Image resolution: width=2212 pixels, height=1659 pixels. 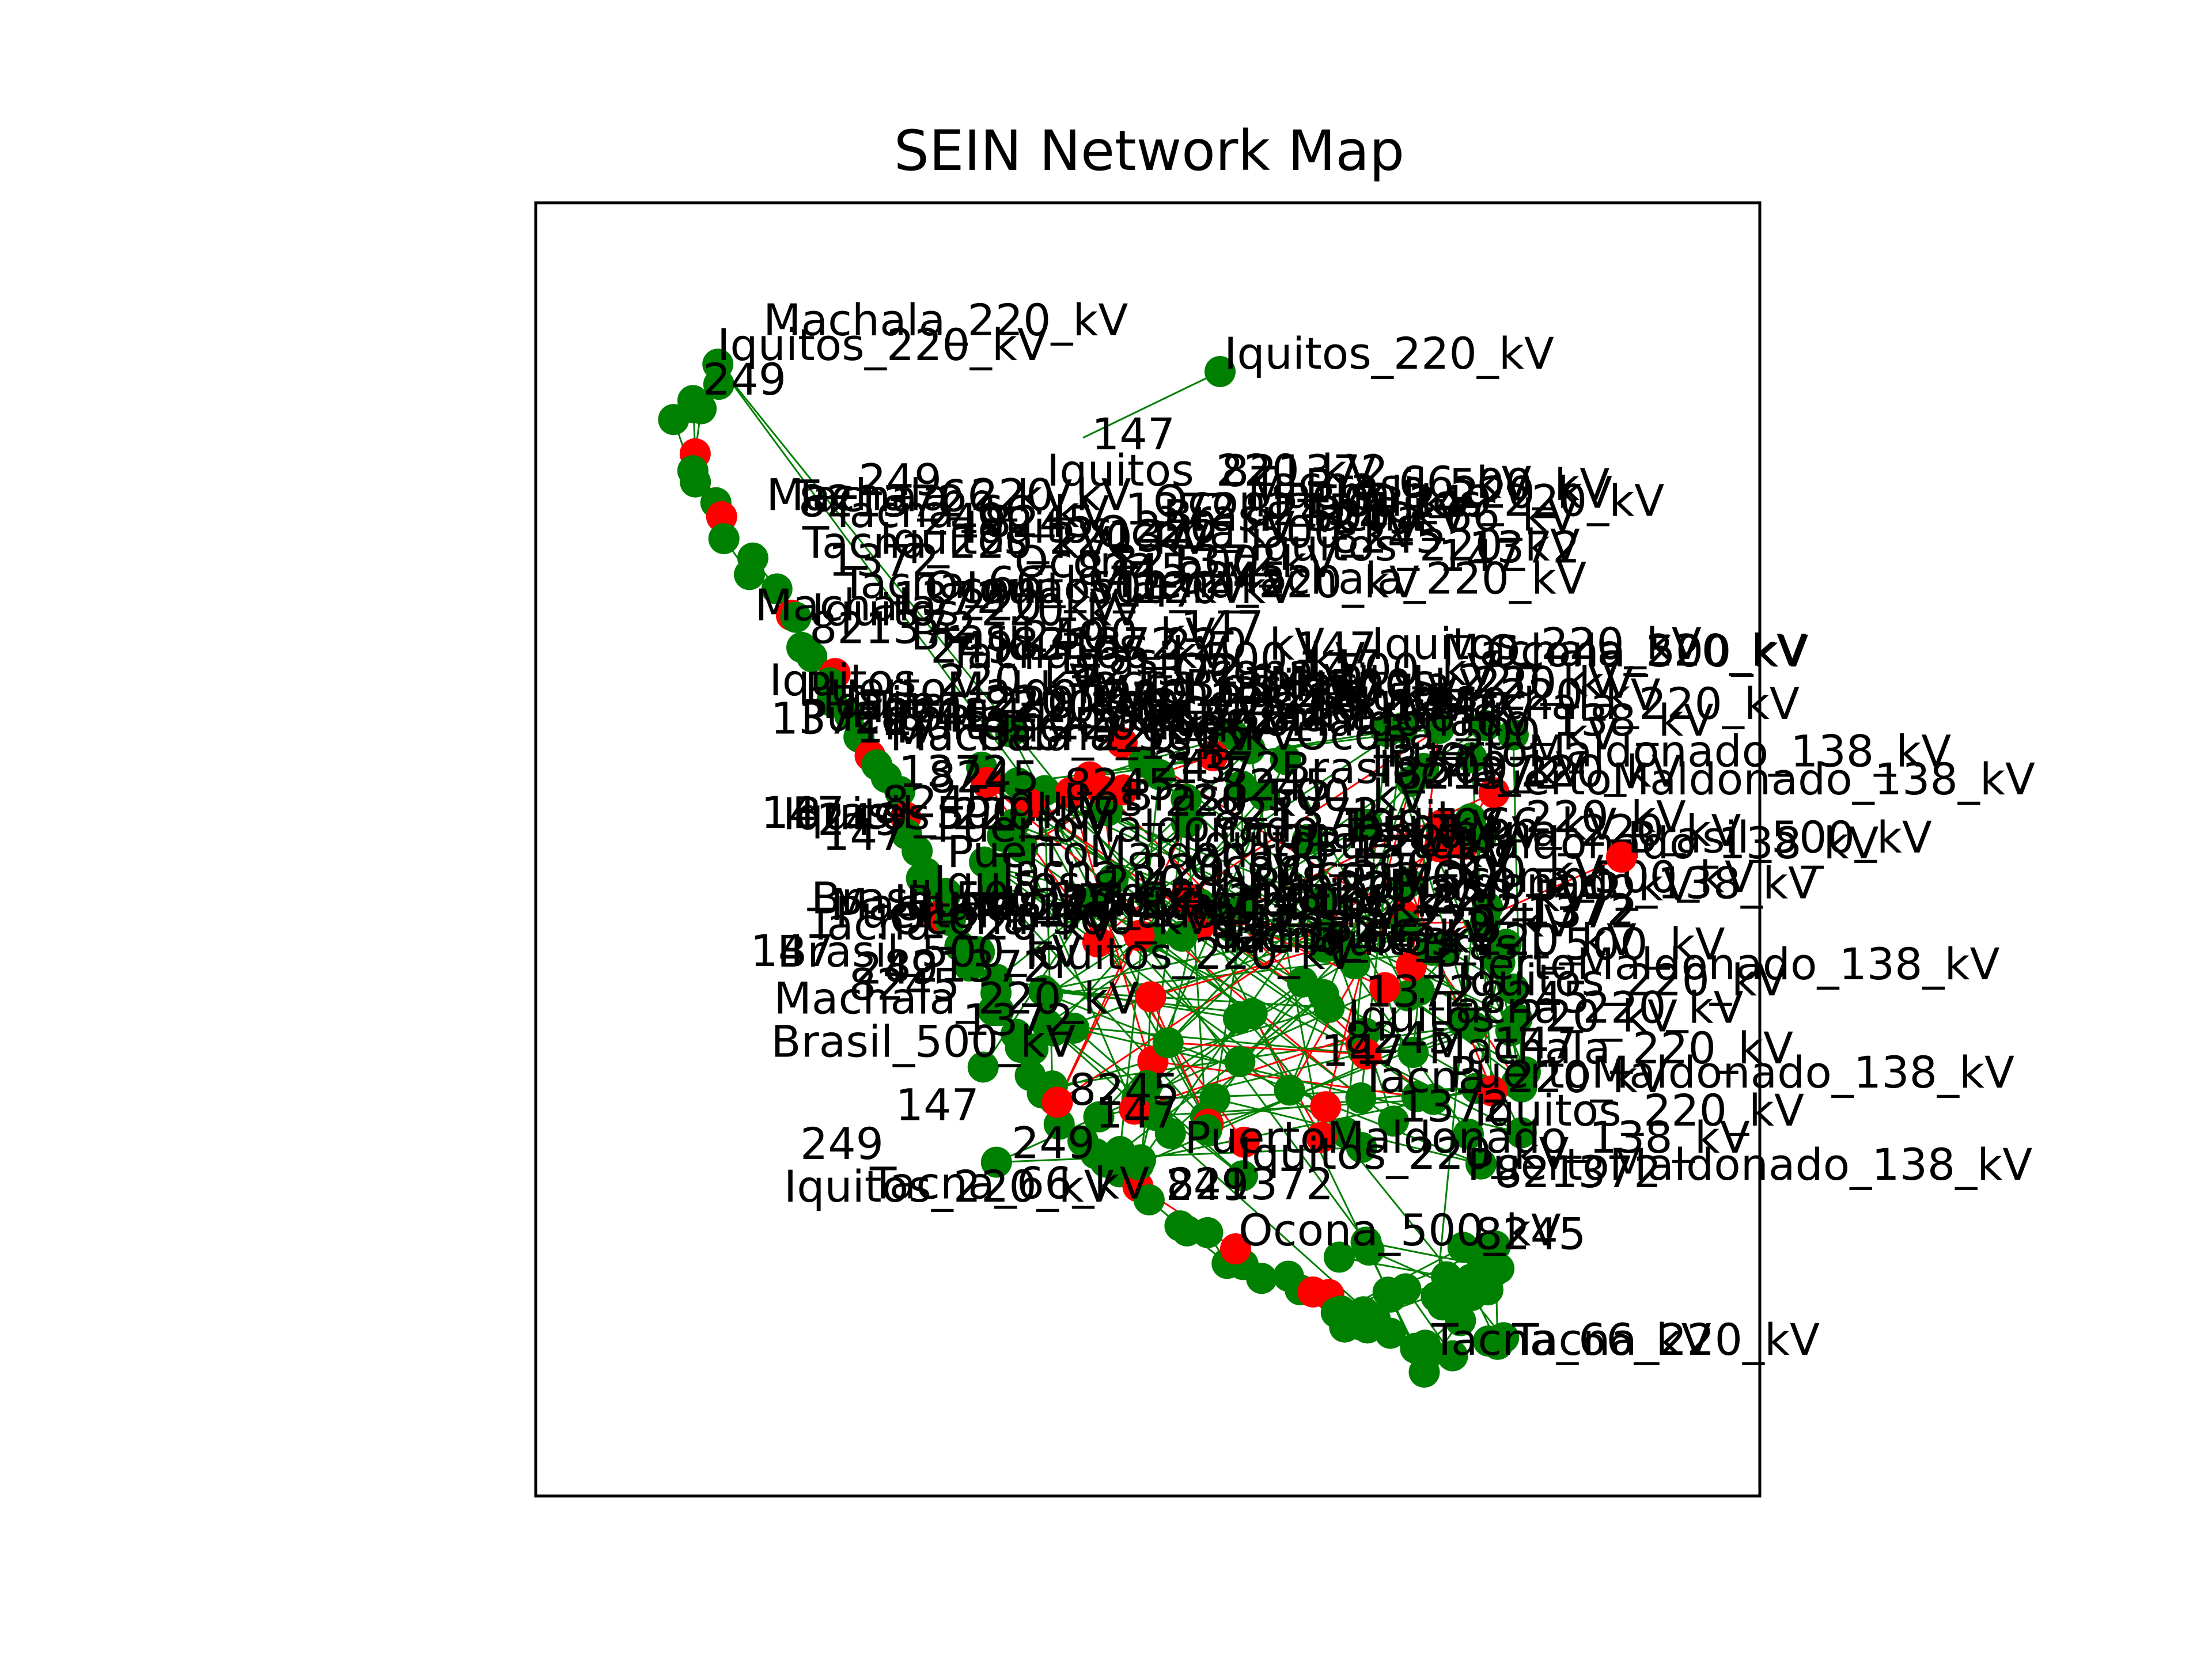 I want to click on brasil-node, so click(x=1621, y=857).